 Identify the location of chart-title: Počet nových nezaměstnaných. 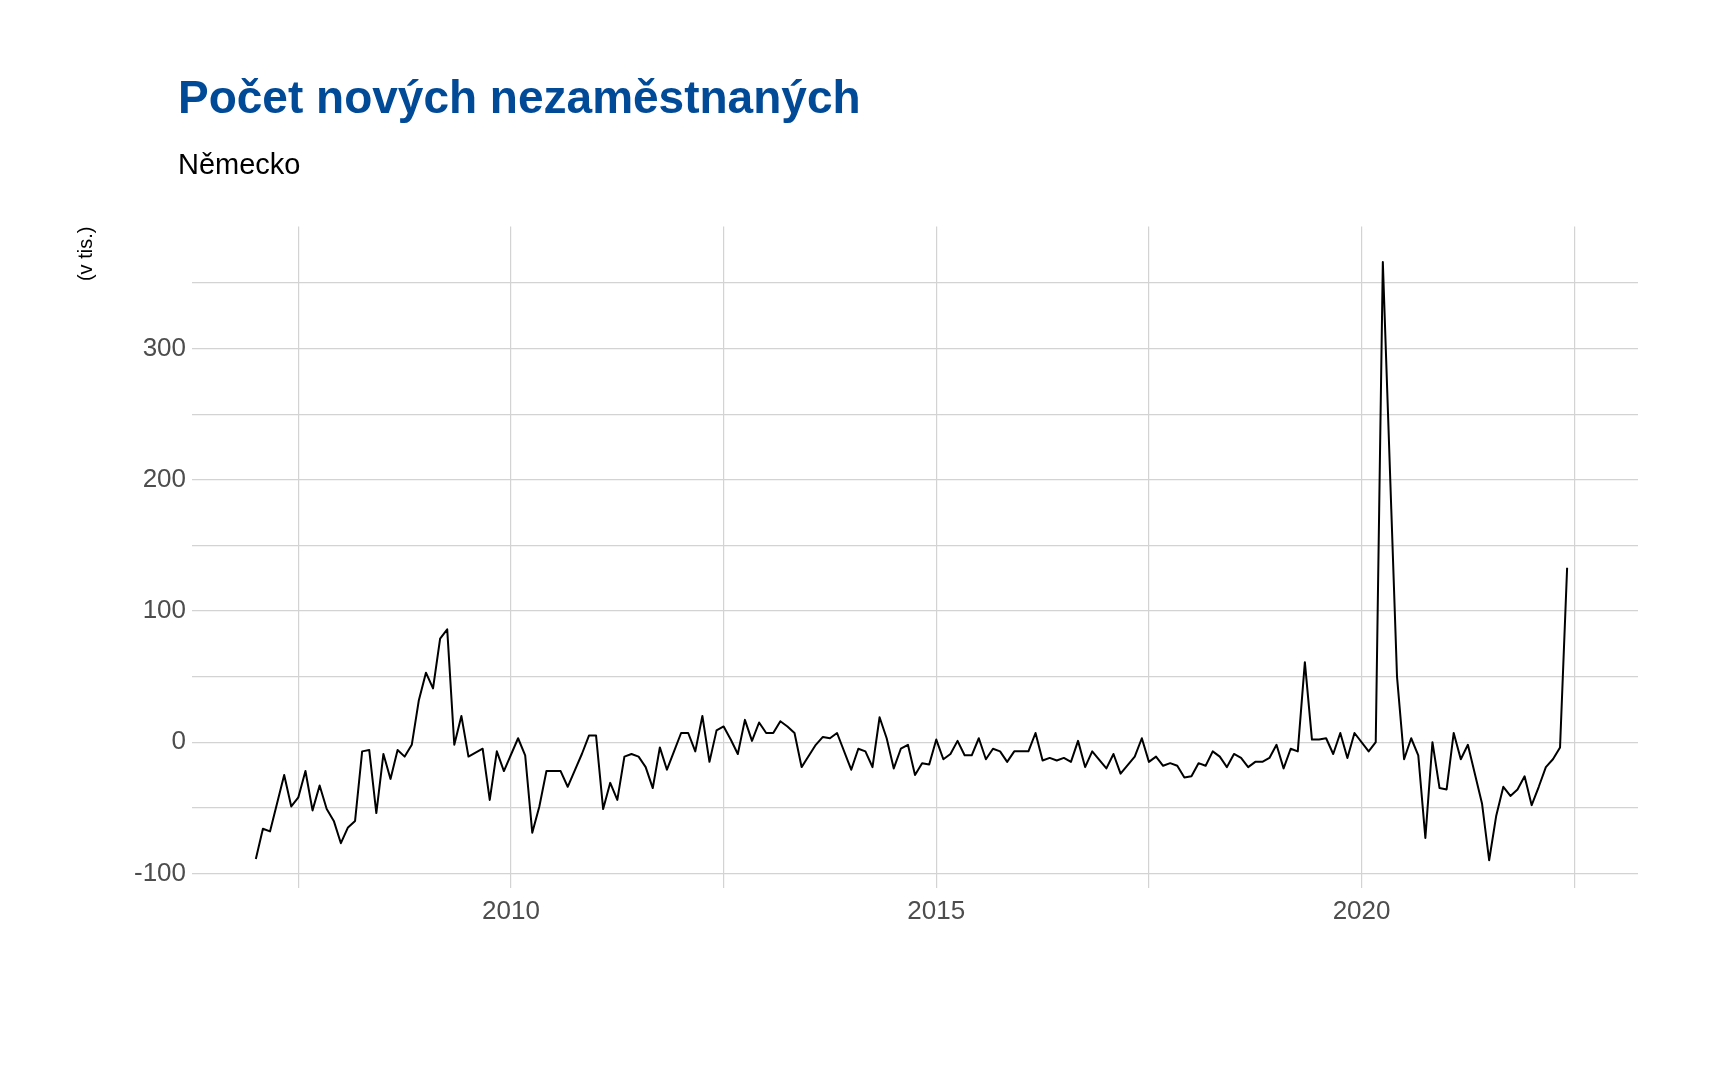
(519, 97).